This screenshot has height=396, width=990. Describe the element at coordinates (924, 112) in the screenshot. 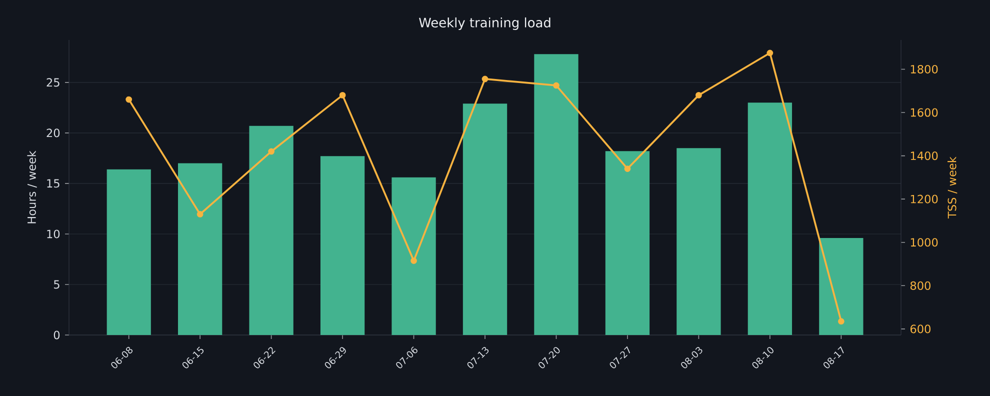

I see `y2-tick-label: 1600` at that location.